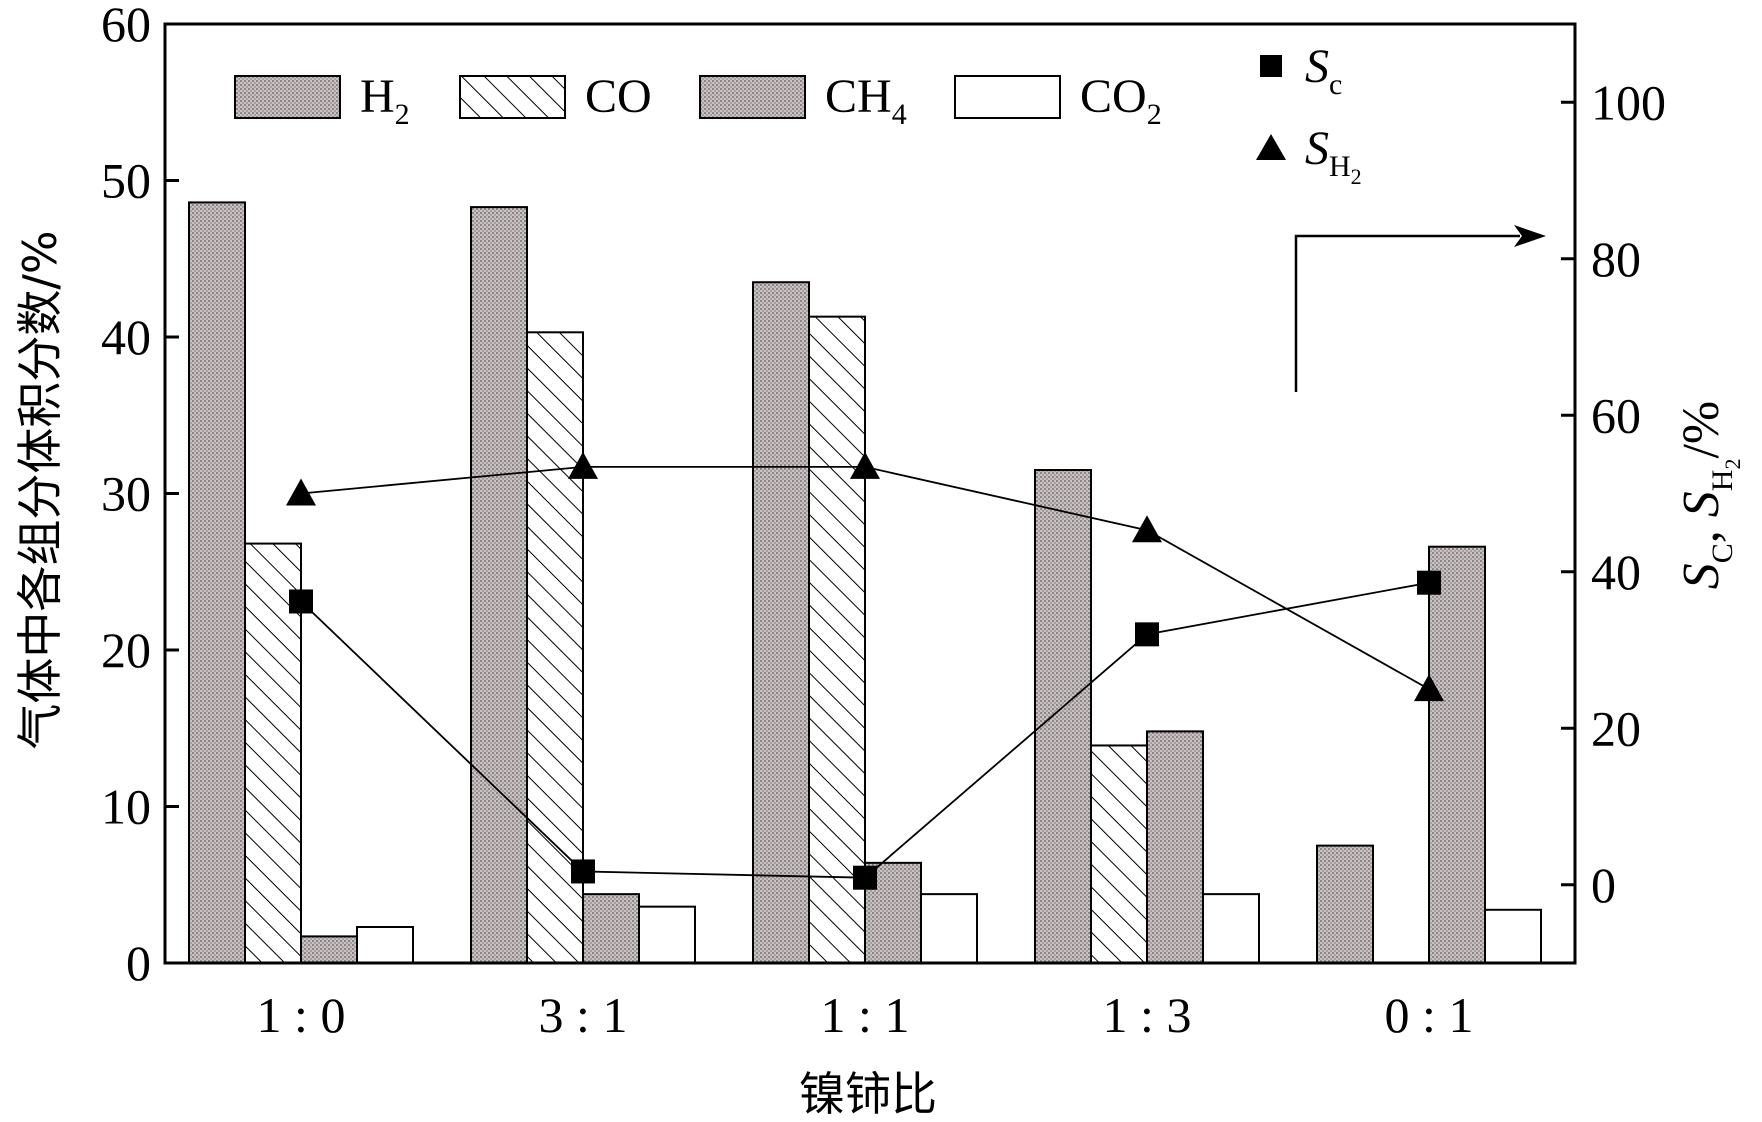  I want to click on y-tick-label: 60, so click(126, 26).